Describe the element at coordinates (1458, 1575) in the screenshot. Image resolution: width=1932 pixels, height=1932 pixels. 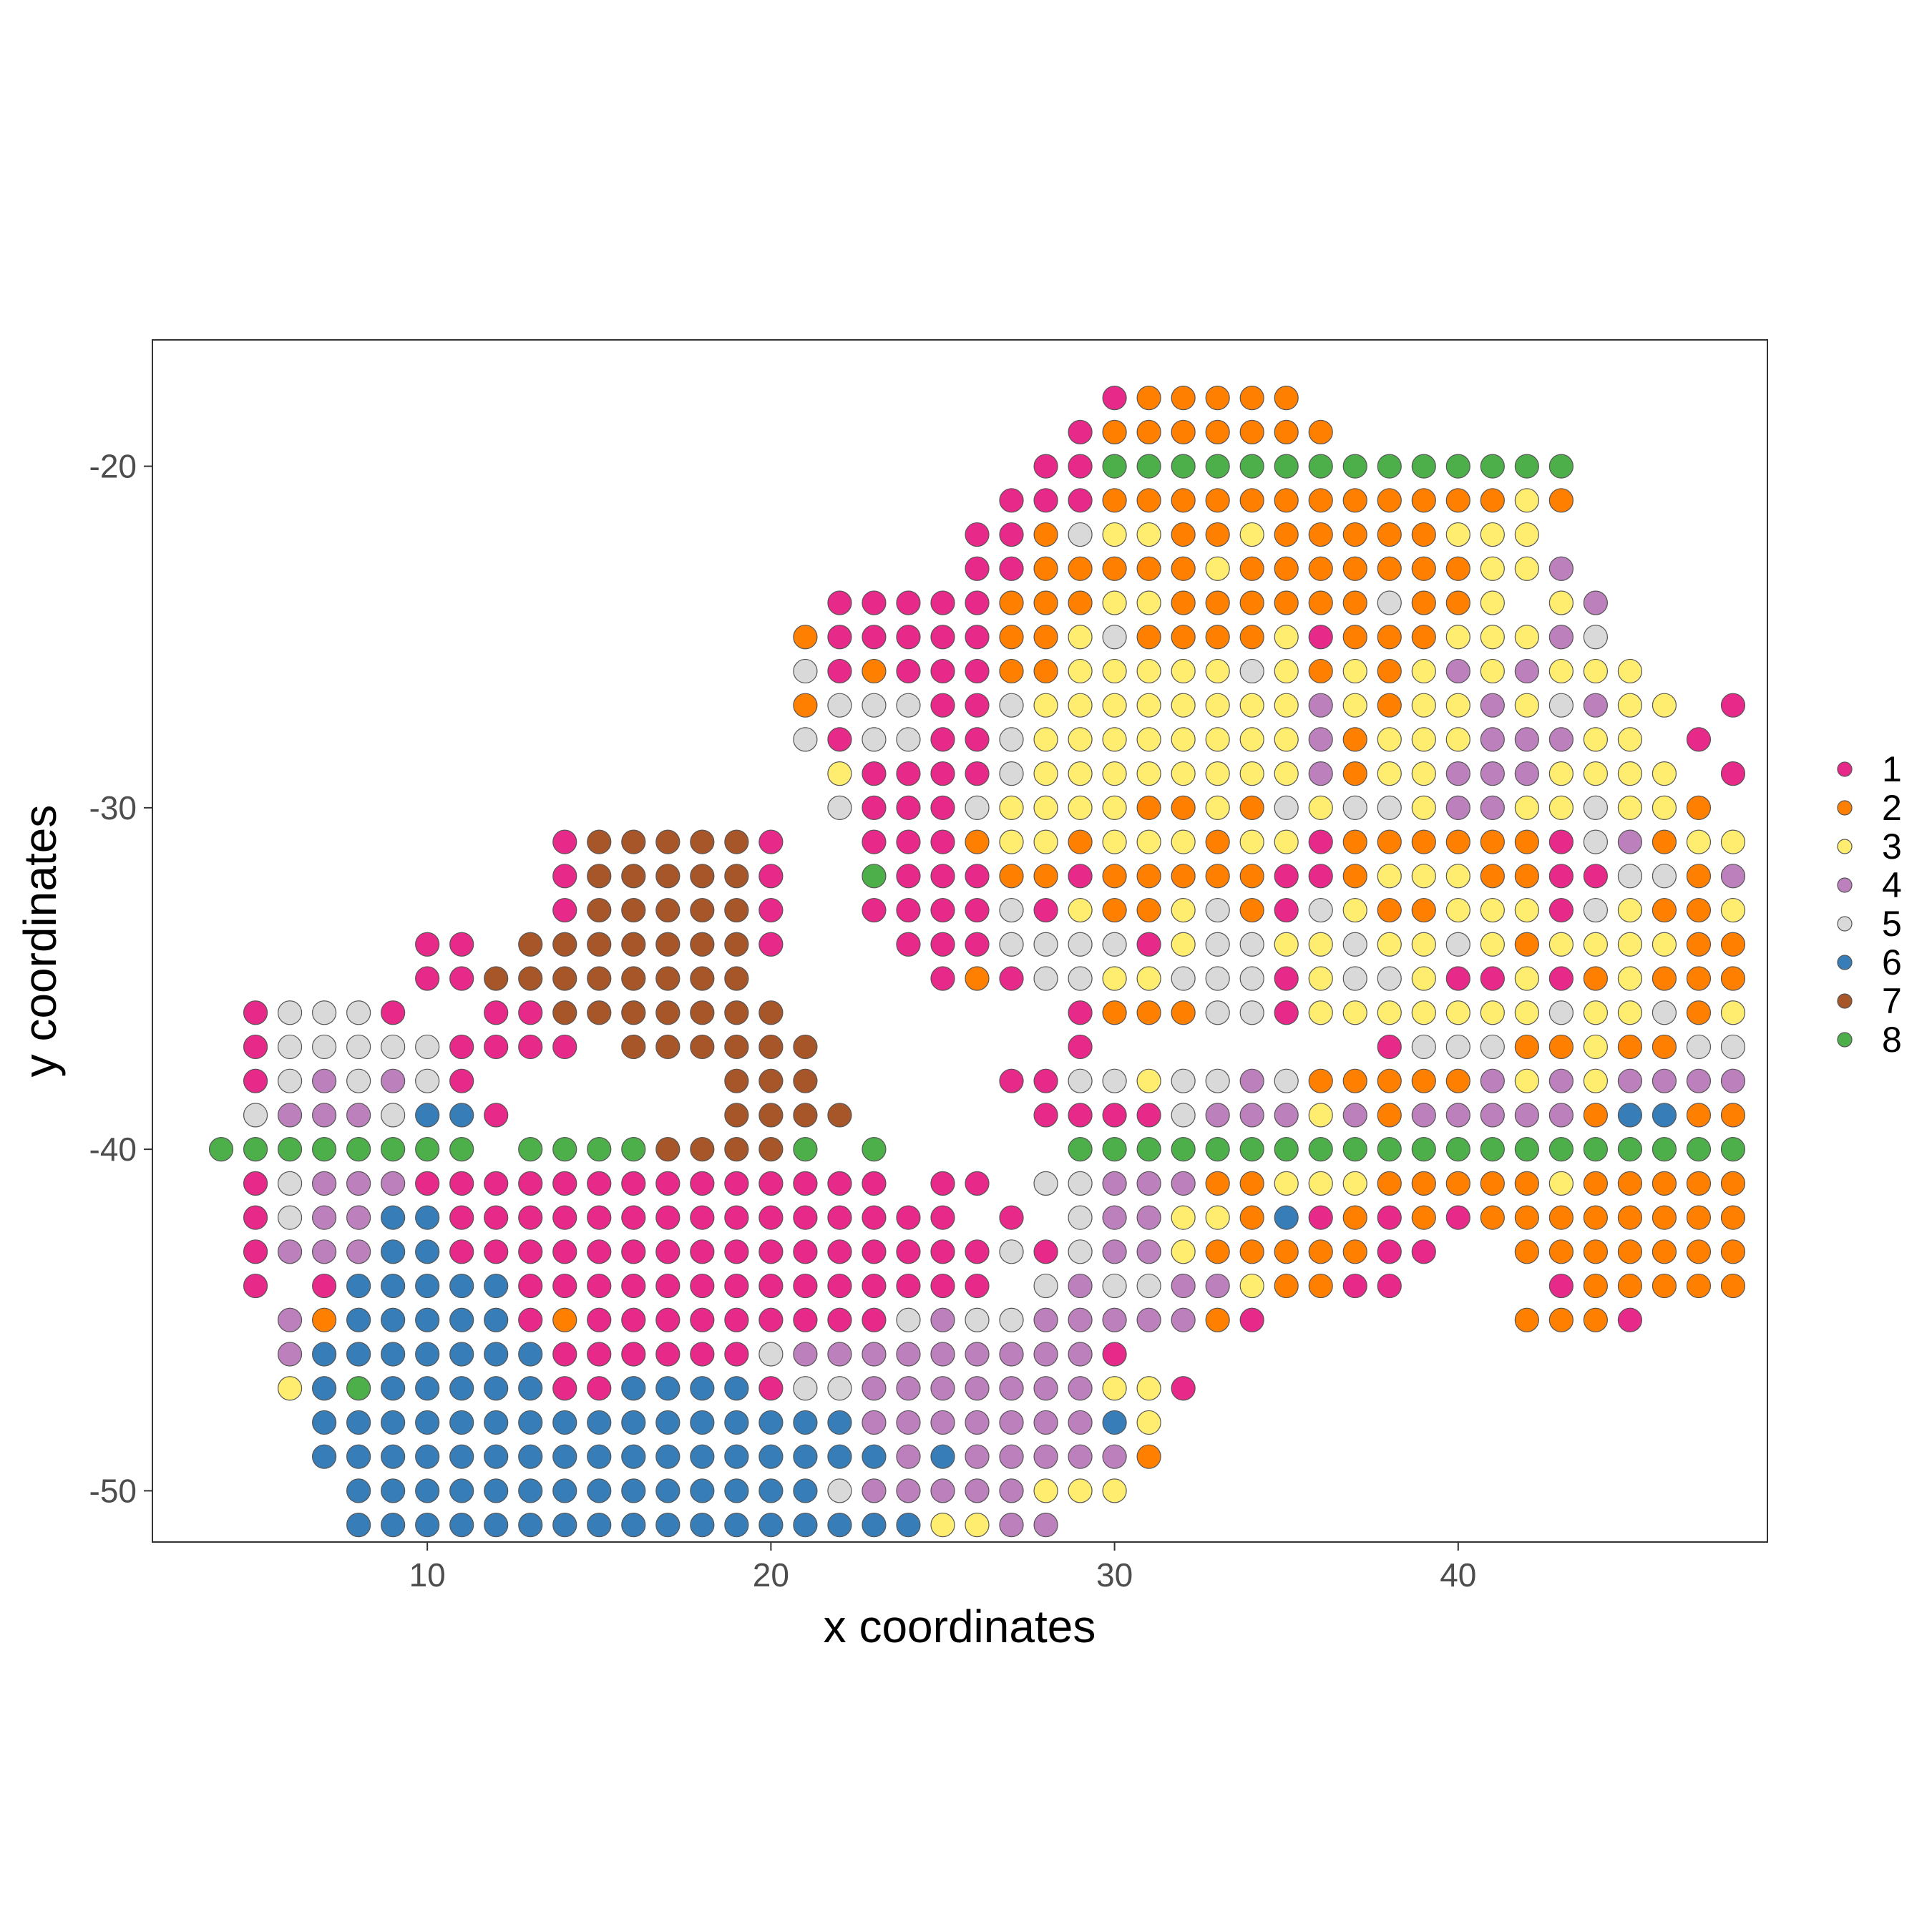
I see `x-tick-label: 40` at that location.